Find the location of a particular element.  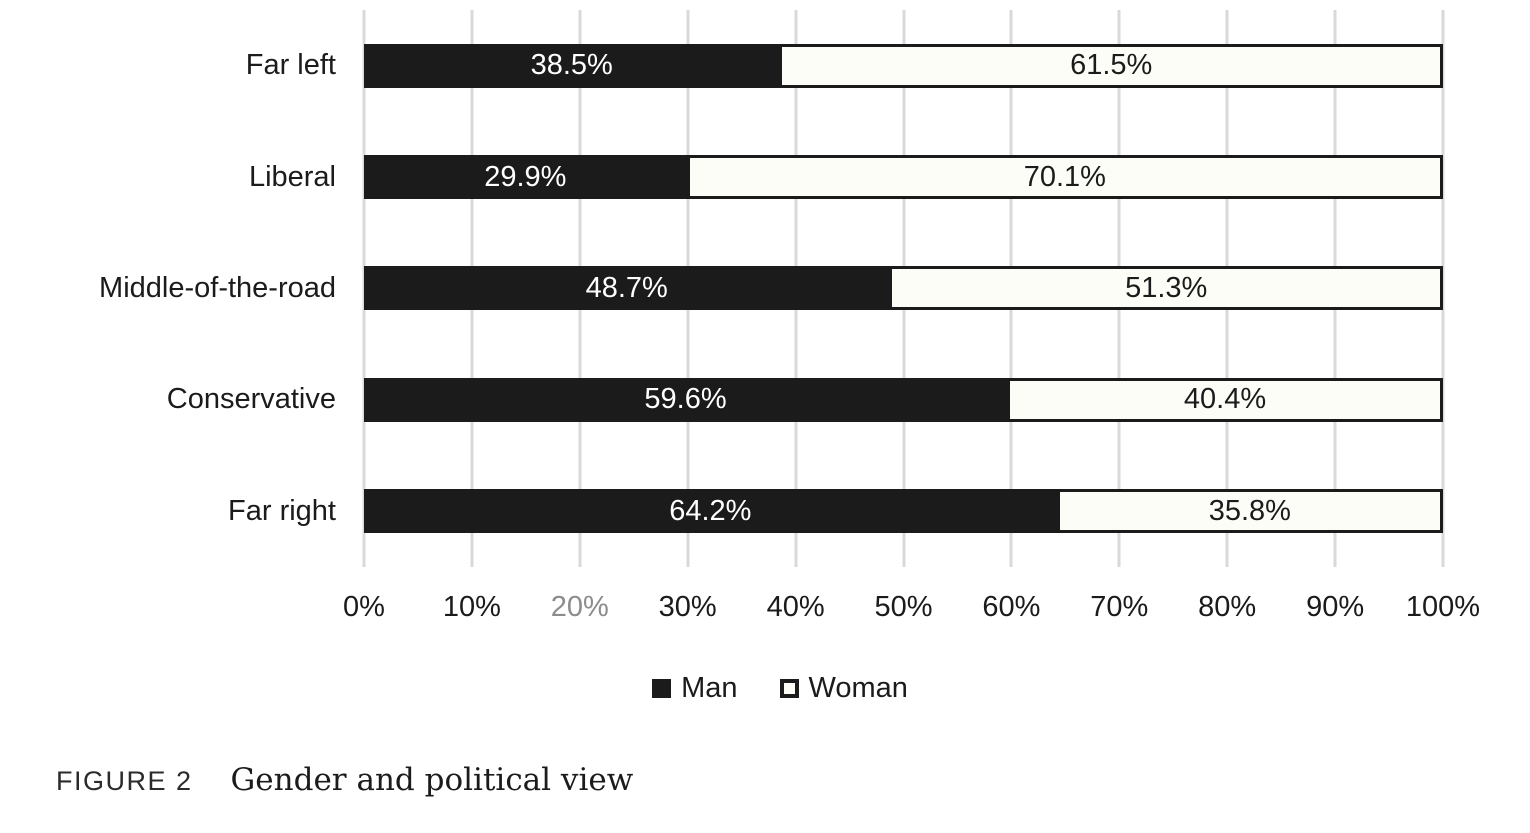

woman-segment: 61.5% is located at coordinates (1111, 65).